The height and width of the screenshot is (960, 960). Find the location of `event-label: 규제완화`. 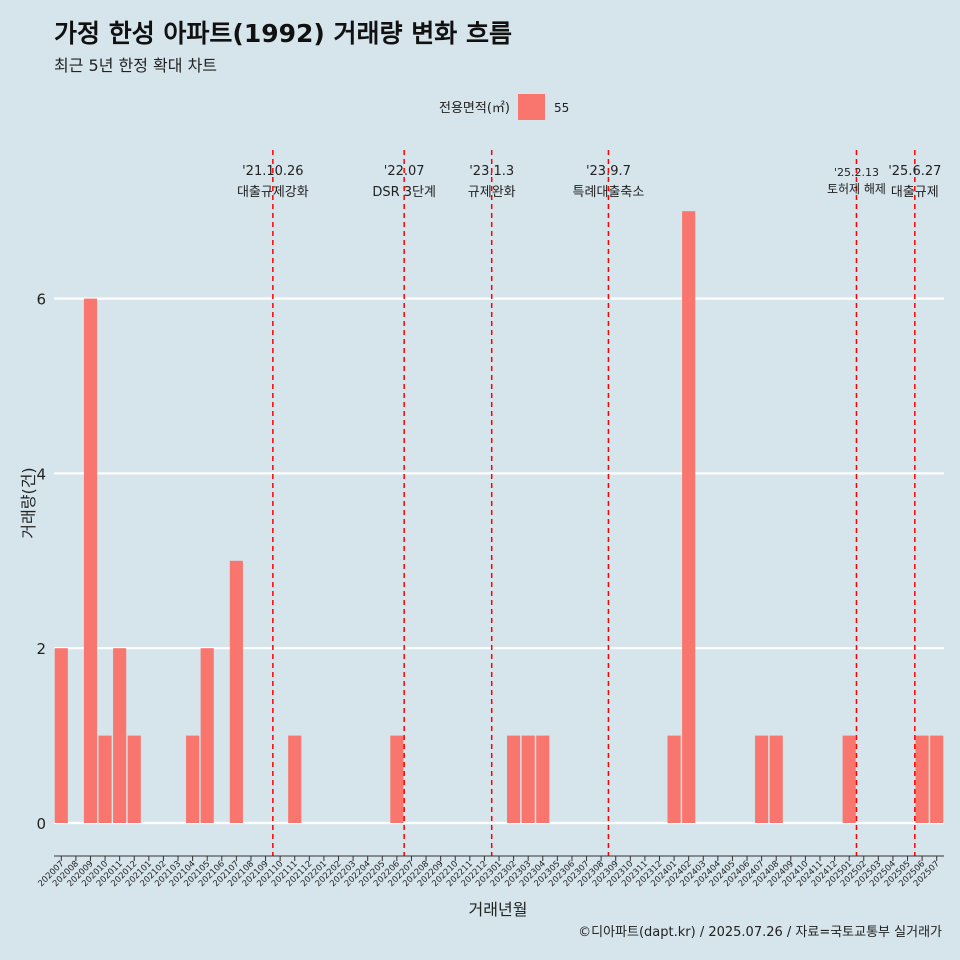

event-label: 규제완화 is located at coordinates (492, 192).